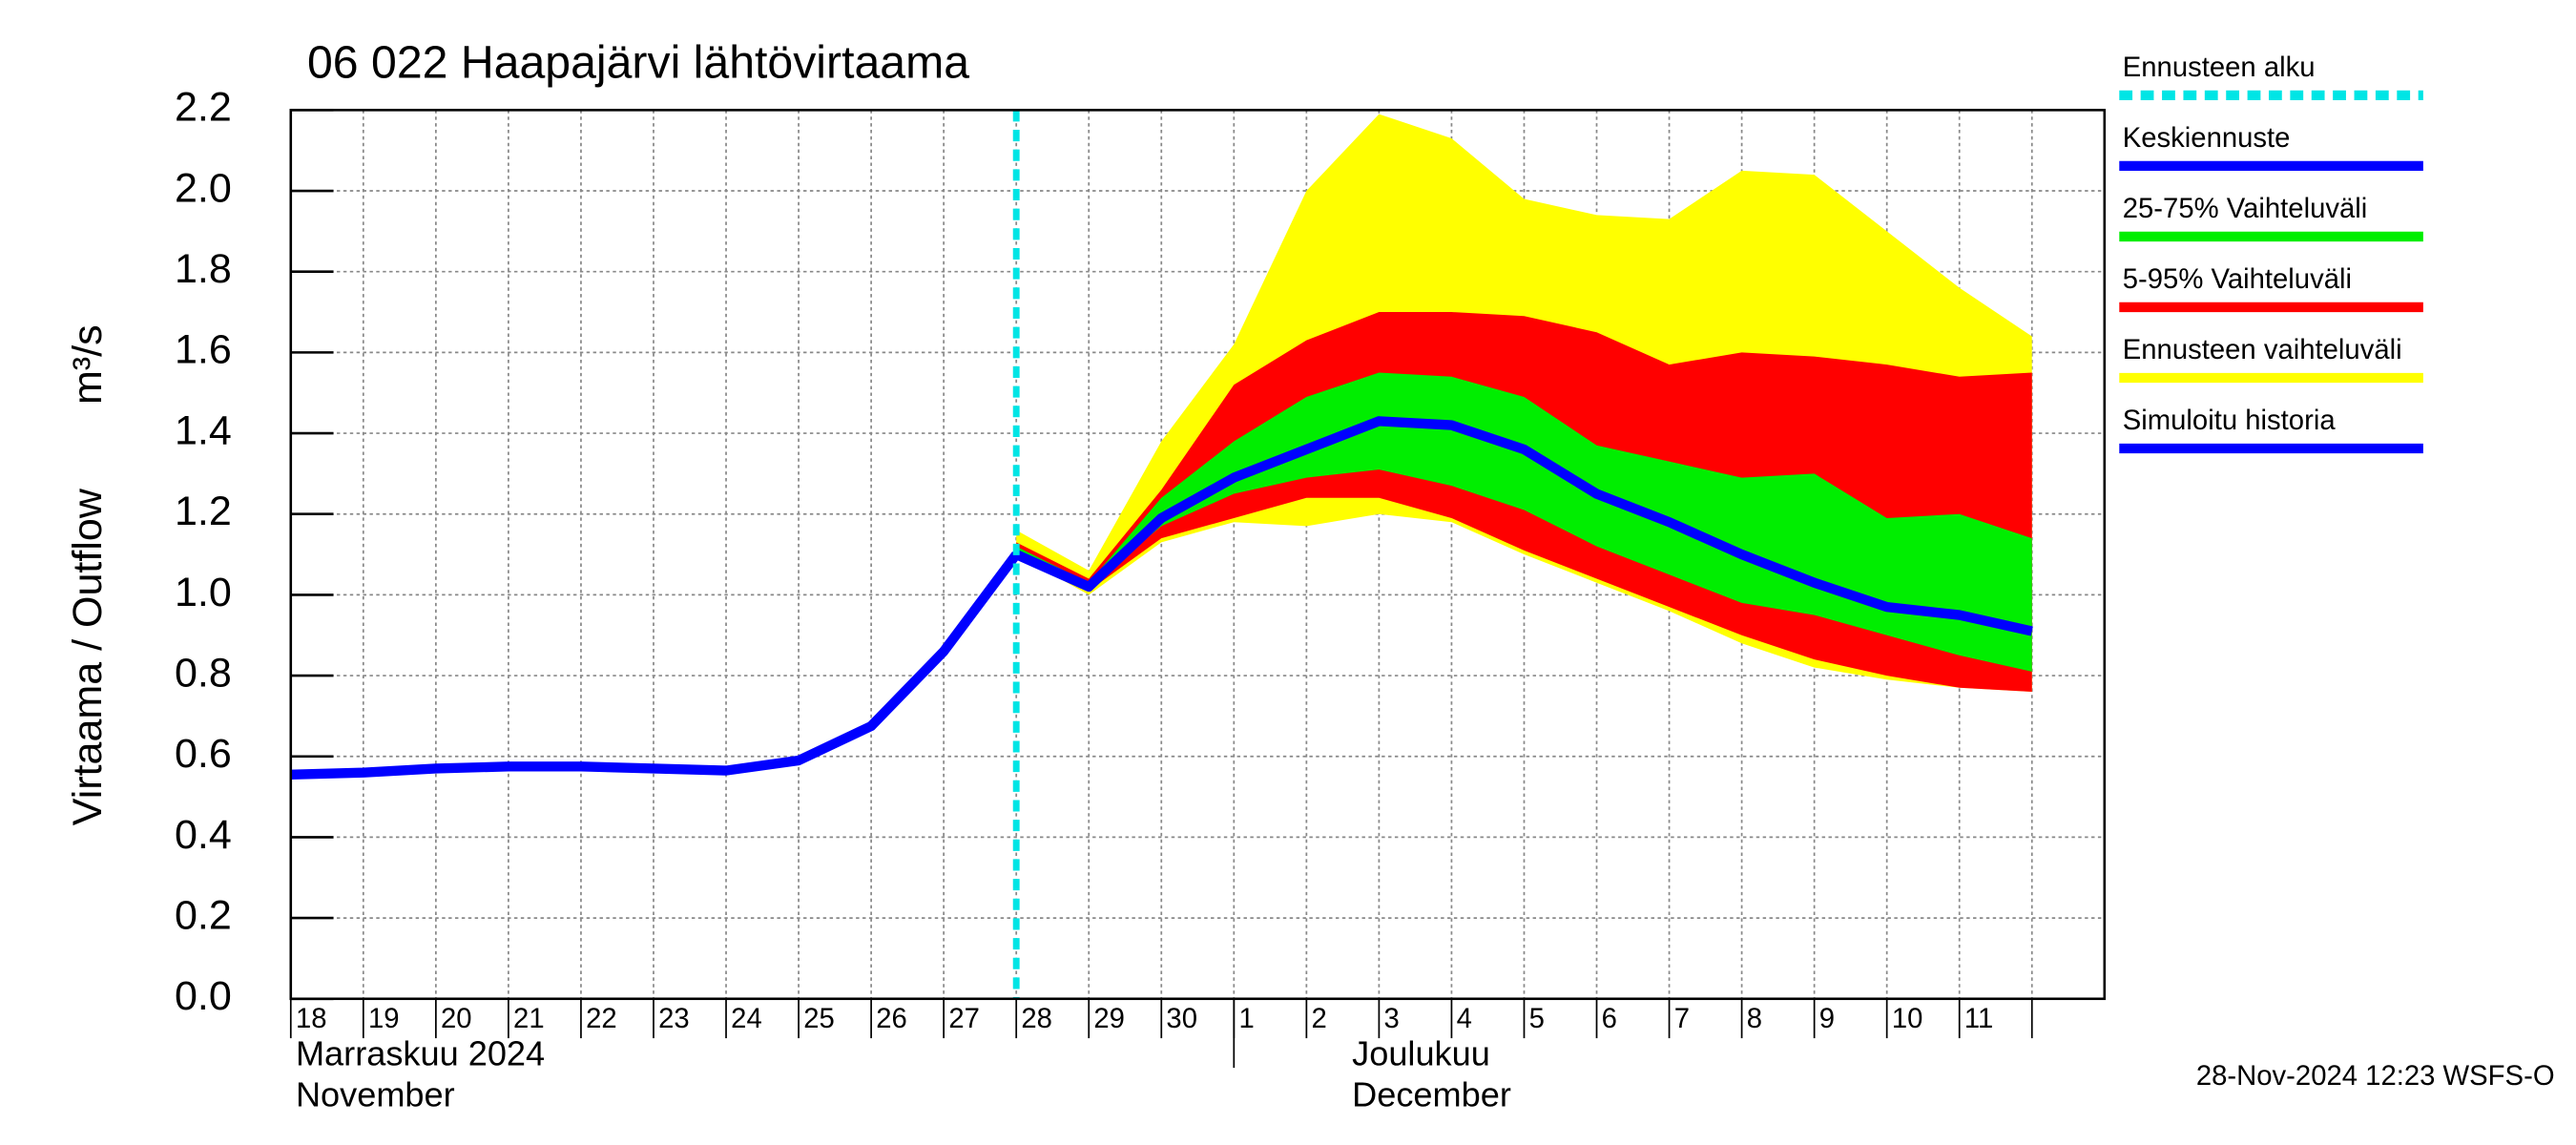 Image resolution: width=2576 pixels, height=1145 pixels. Describe the element at coordinates (420, 1053) in the screenshot. I see `month-label: Marraskuu 2024` at that location.